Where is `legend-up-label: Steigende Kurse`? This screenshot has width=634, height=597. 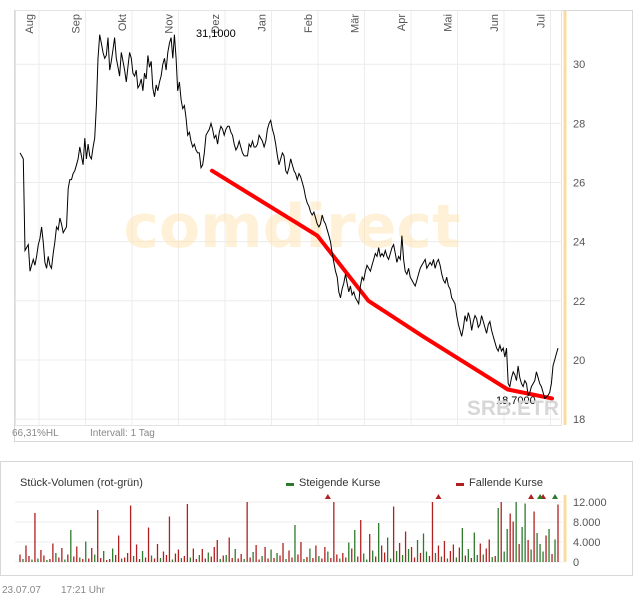
legend-up-label: Steigende Kurse is located at coordinates (339, 483).